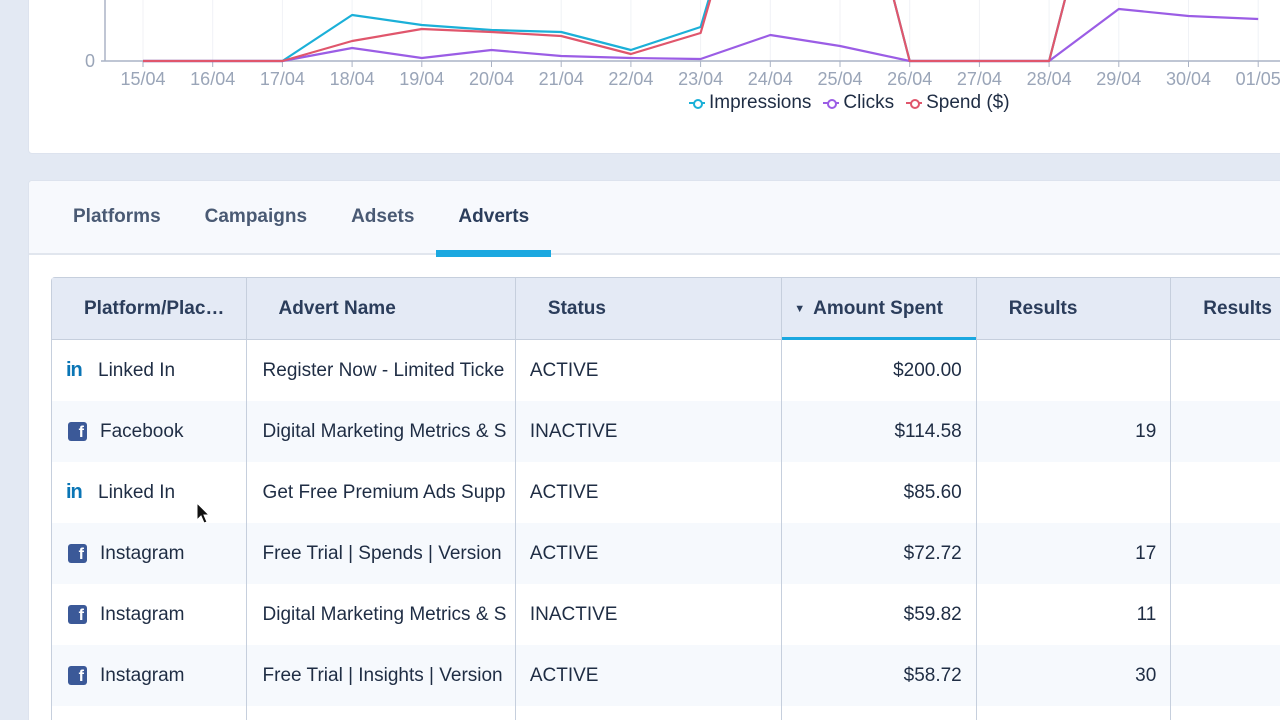 Image resolution: width=1280 pixels, height=720 pixels. I want to click on amount-cell: $85.60, so click(879, 492).